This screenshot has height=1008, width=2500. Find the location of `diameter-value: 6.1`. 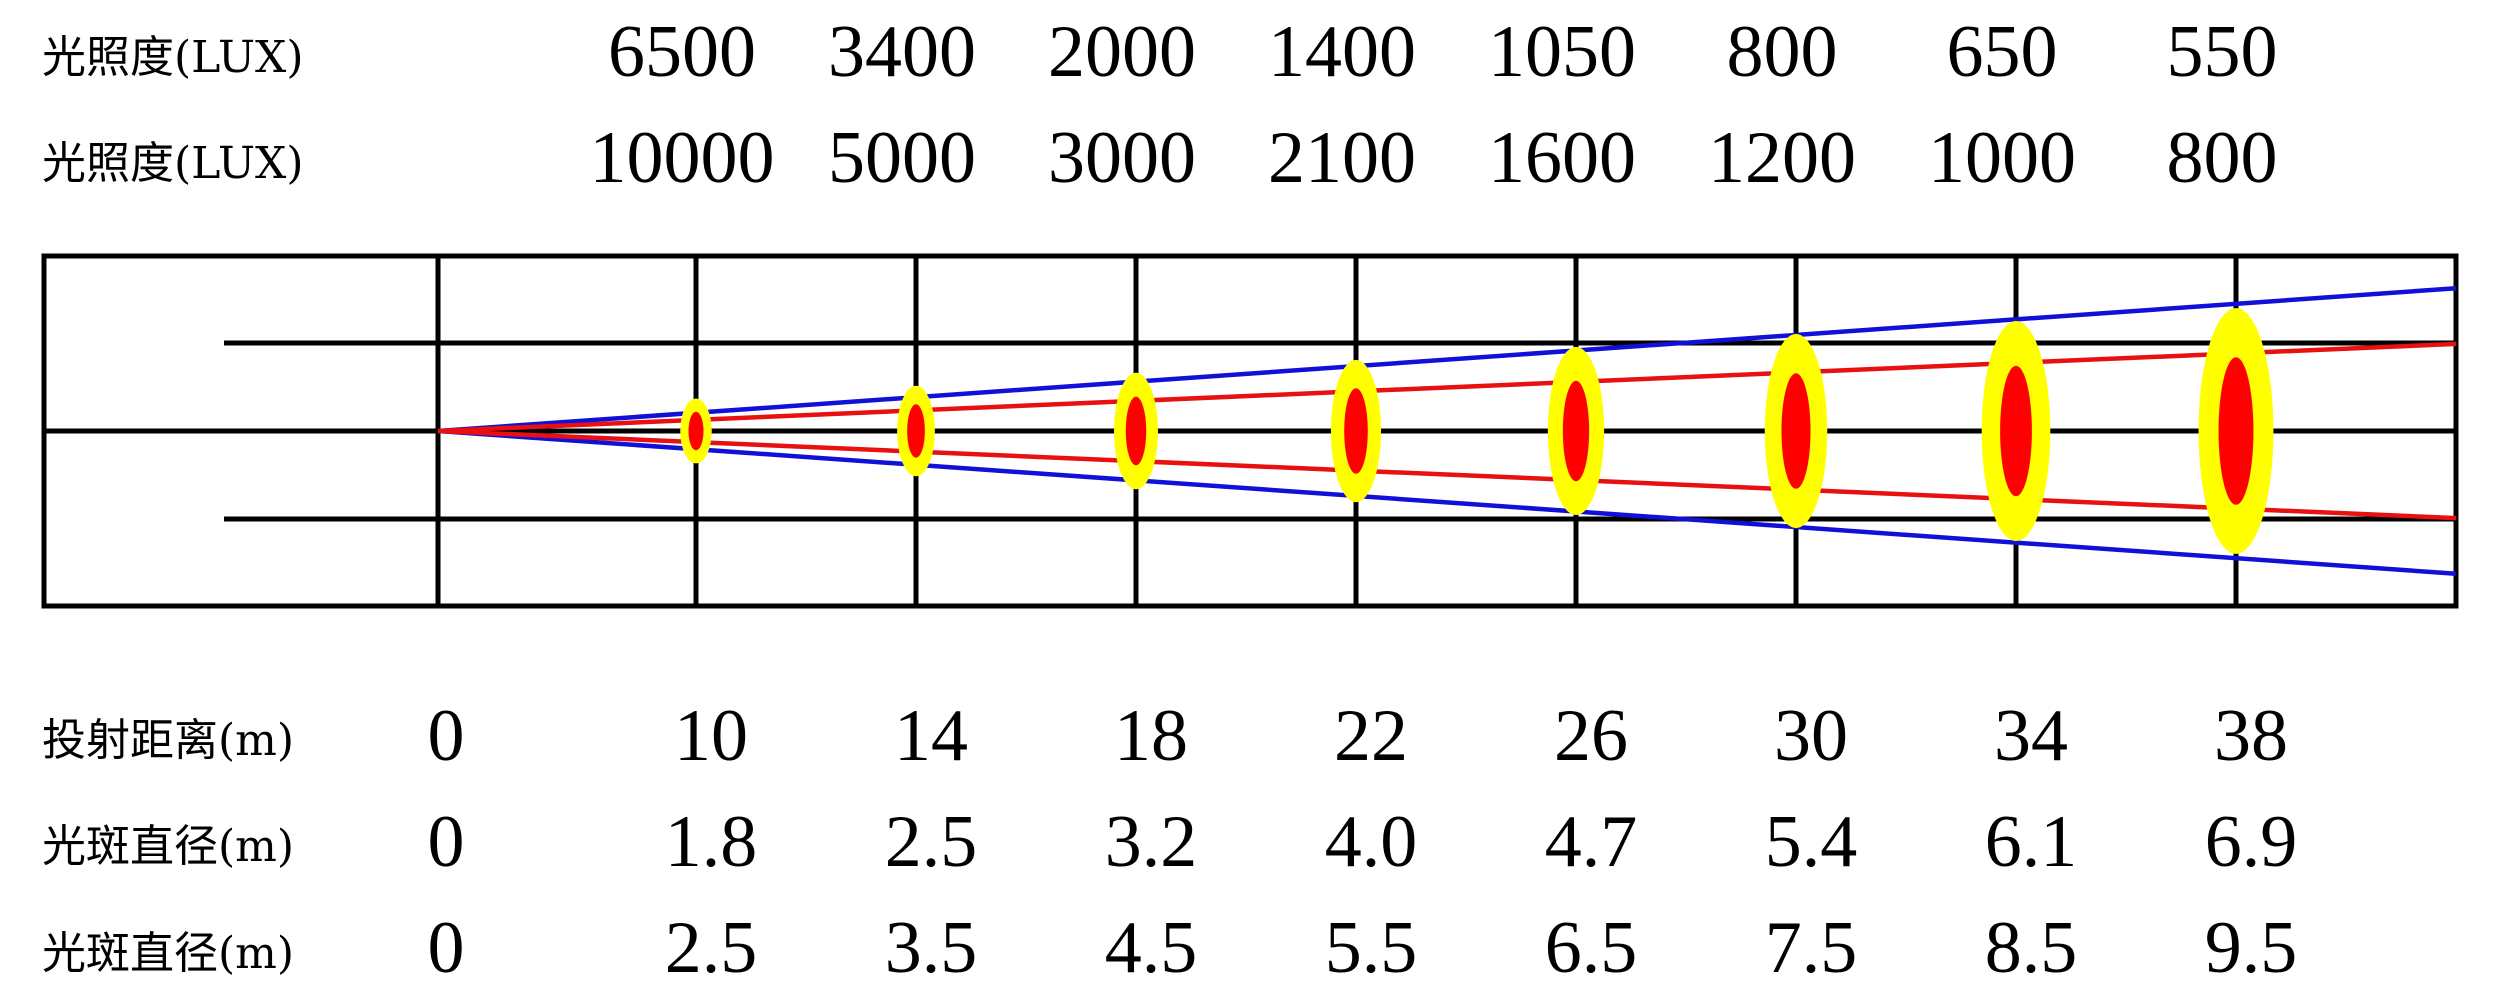

diameter-value: 6.1 is located at coordinates (2031, 842).